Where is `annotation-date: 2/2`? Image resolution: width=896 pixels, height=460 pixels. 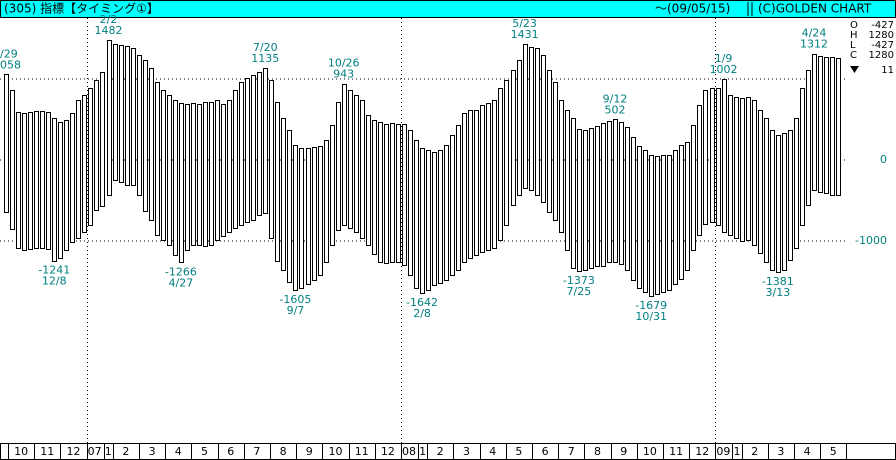 annotation-date: 2/2 is located at coordinates (109, 19).